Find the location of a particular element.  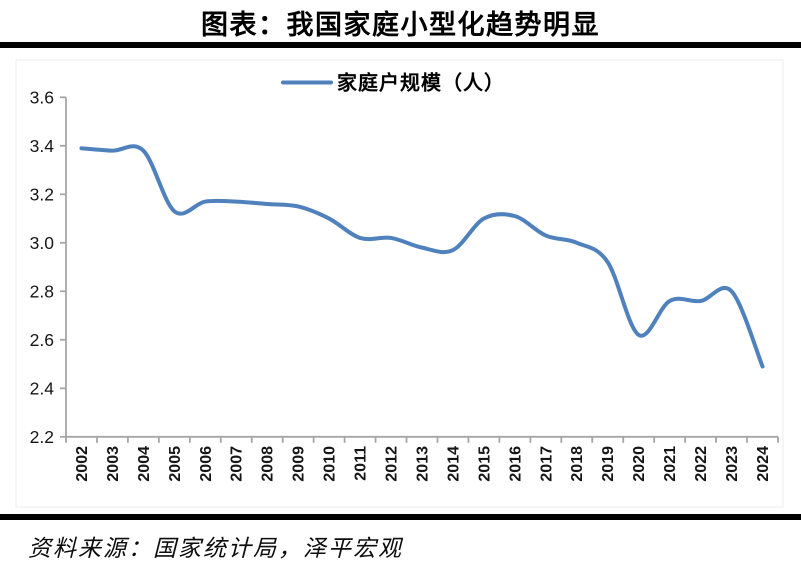

x-axis-label: 2018 is located at coordinates (577, 464).